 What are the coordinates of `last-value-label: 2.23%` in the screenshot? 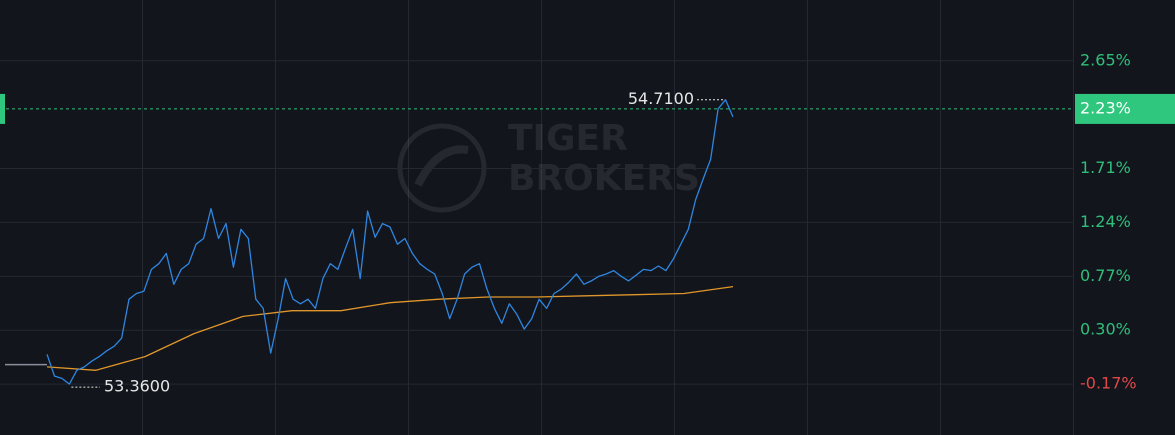 It's located at (1105, 107).